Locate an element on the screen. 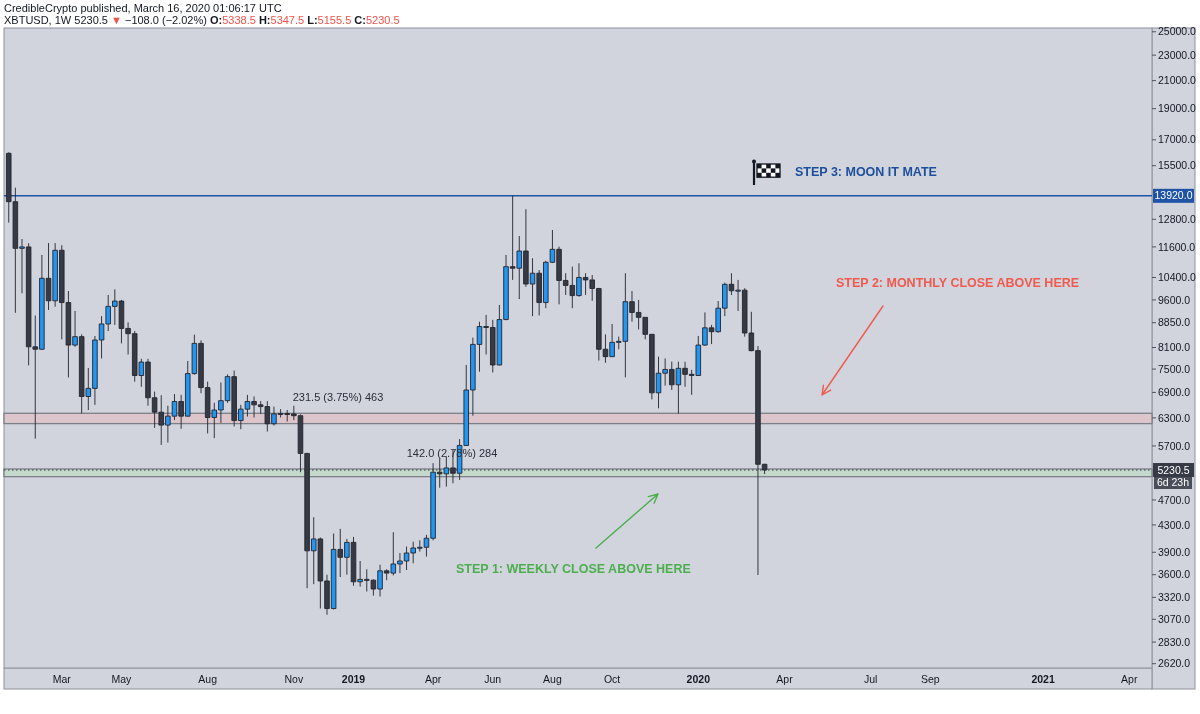 Image resolution: width=1200 pixels, height=714 pixels. y-tick-label: 2620.0 is located at coordinates (1174, 663).